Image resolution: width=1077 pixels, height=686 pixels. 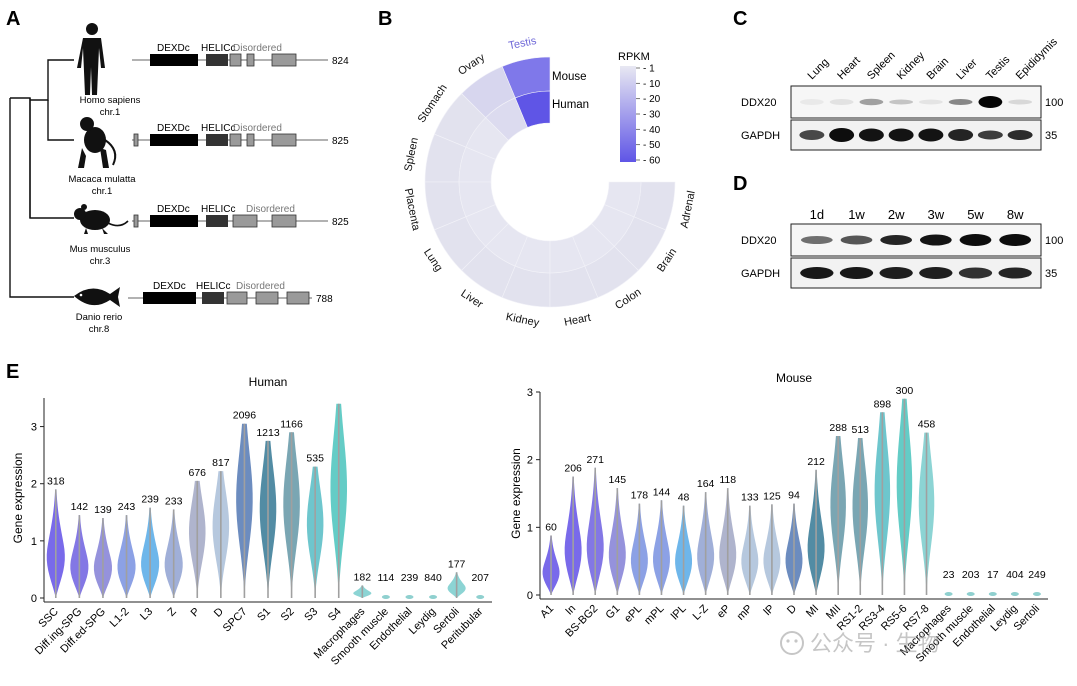 What do you see at coordinates (240, 135) in the screenshot?
I see `domain-diagram-macaque: DEXDc HELICc Disordered 825` at bounding box center [240, 135].